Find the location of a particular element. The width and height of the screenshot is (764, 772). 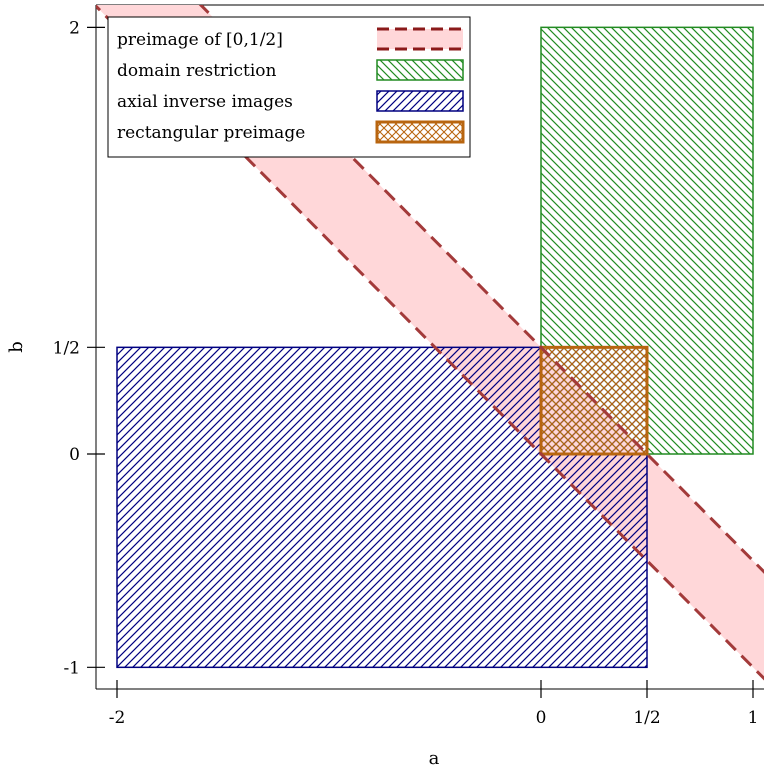

x-tick-label: 0 is located at coordinates (541, 718).